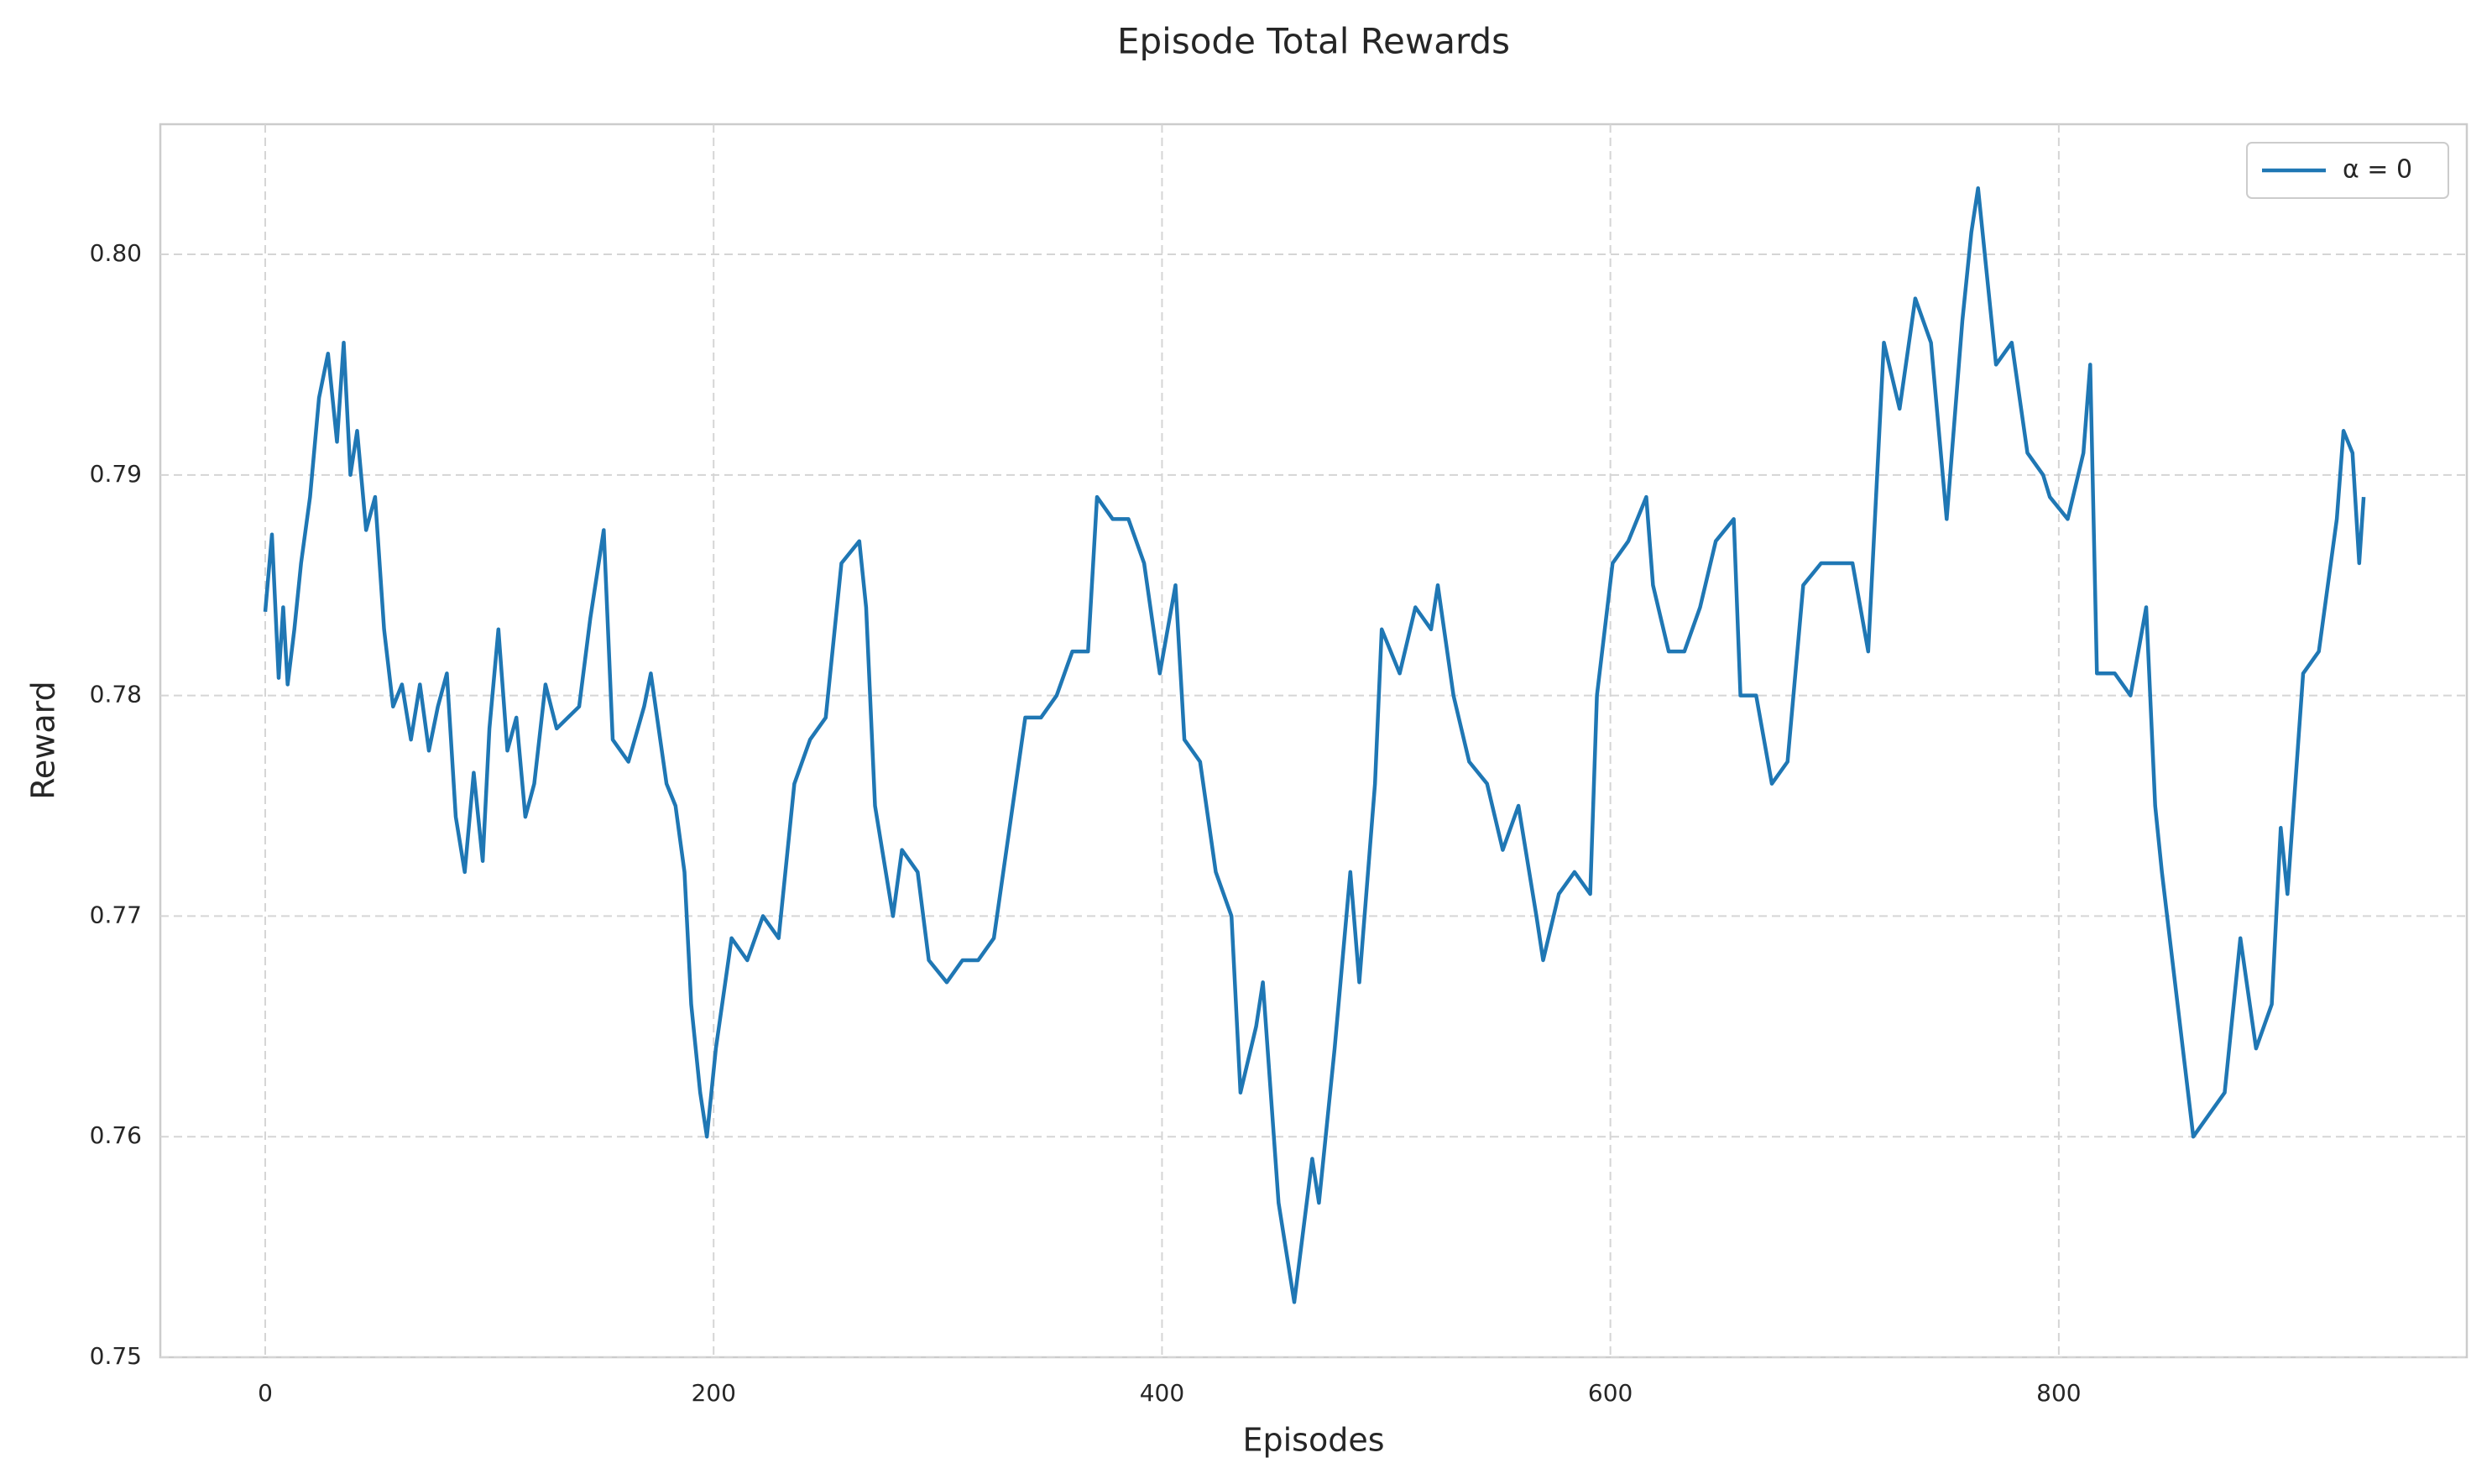 Image resolution: width=2492 pixels, height=1484 pixels. I want to click on x-tick-label: 200, so click(713, 1393).